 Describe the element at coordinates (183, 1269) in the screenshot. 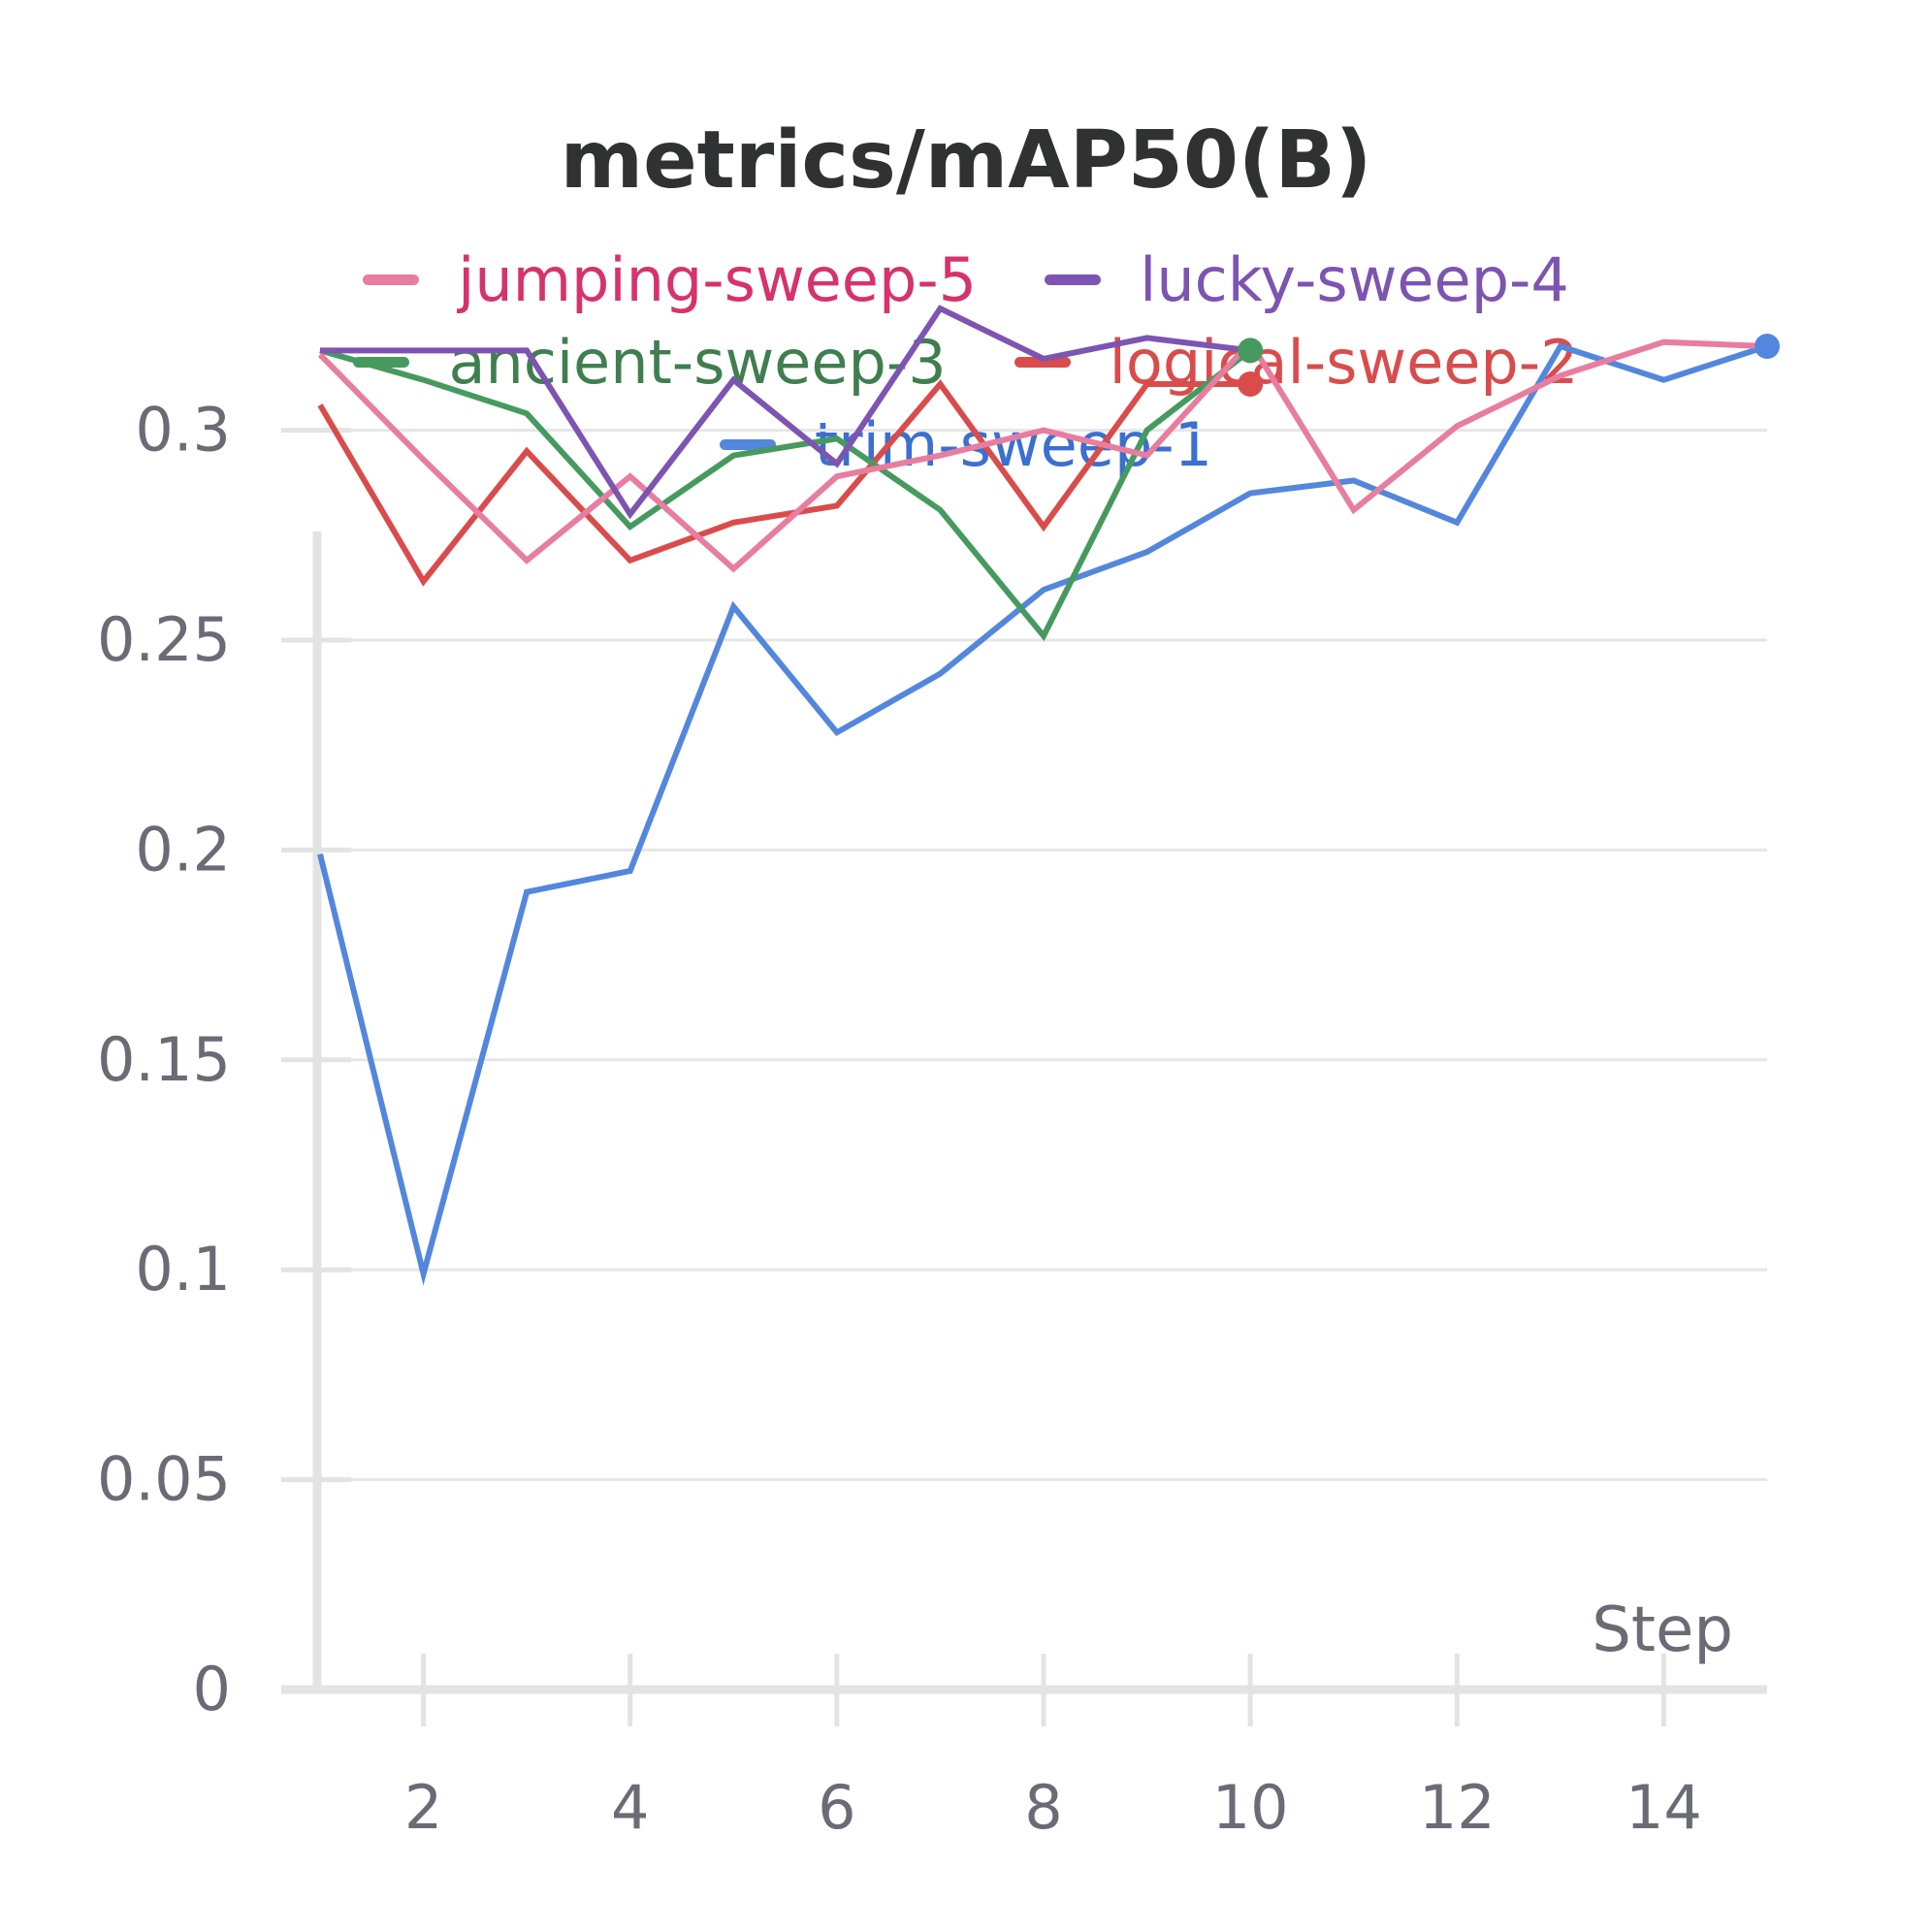

I see `y-tick-label: 0.1` at that location.